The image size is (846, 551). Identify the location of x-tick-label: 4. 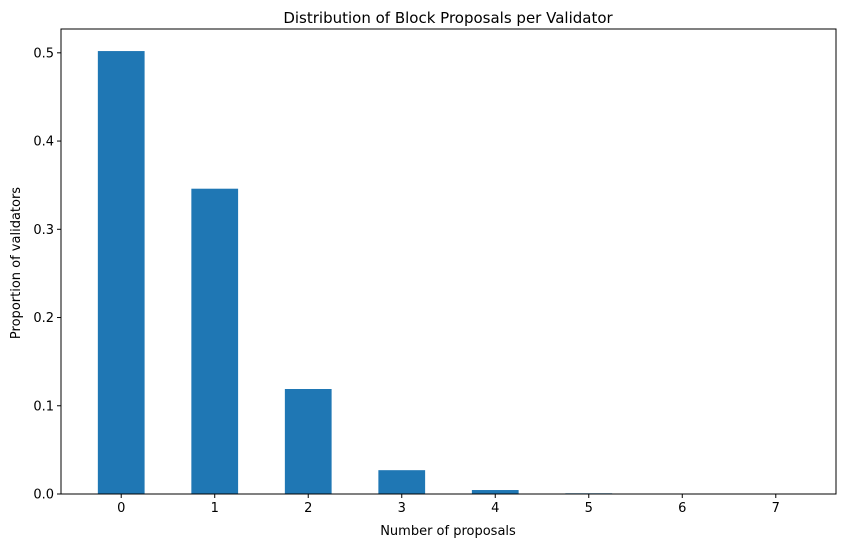
(495, 508).